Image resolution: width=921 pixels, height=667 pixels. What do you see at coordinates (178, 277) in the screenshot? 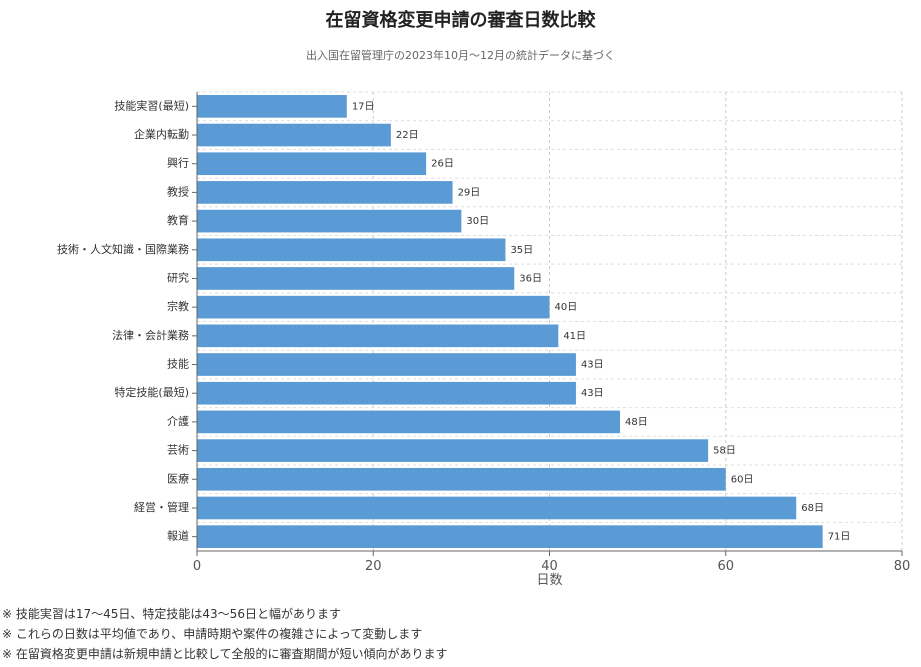
I see `category-label: 研究` at bounding box center [178, 277].